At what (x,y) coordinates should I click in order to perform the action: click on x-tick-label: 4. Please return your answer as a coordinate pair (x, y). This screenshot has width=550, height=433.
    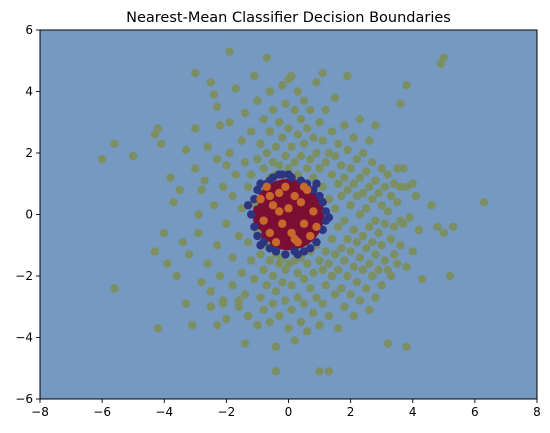
    Looking at the image, I should click on (413, 412).